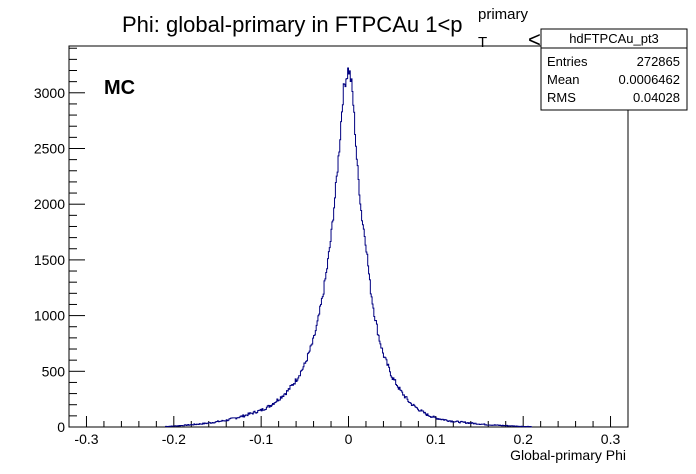  What do you see at coordinates (656, 97) in the screenshot?
I see `stats-rms-value: 0.04028` at bounding box center [656, 97].